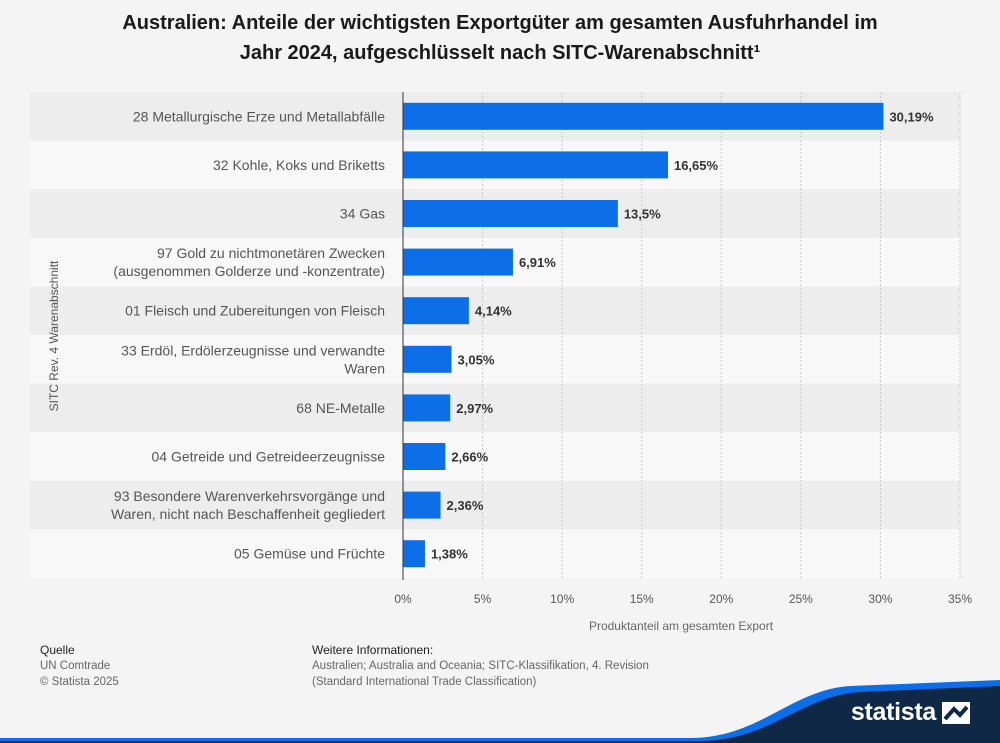 The width and height of the screenshot is (1000, 743). What do you see at coordinates (269, 457) in the screenshot?
I see `category-label: 04 Getreide und Getreideerzeugnisse` at bounding box center [269, 457].